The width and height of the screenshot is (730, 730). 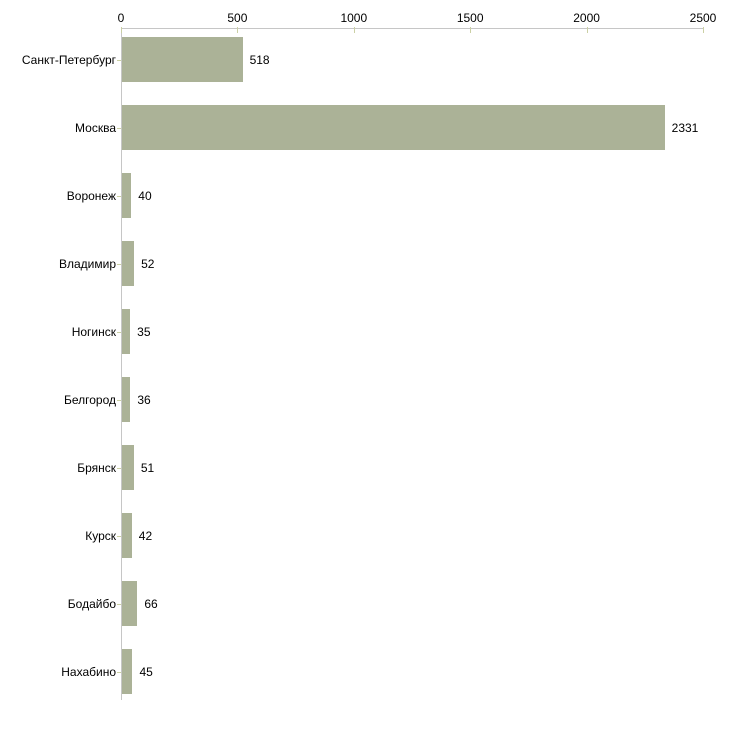 I want to click on x-axis-tick-label: 1500, so click(x=470, y=18).